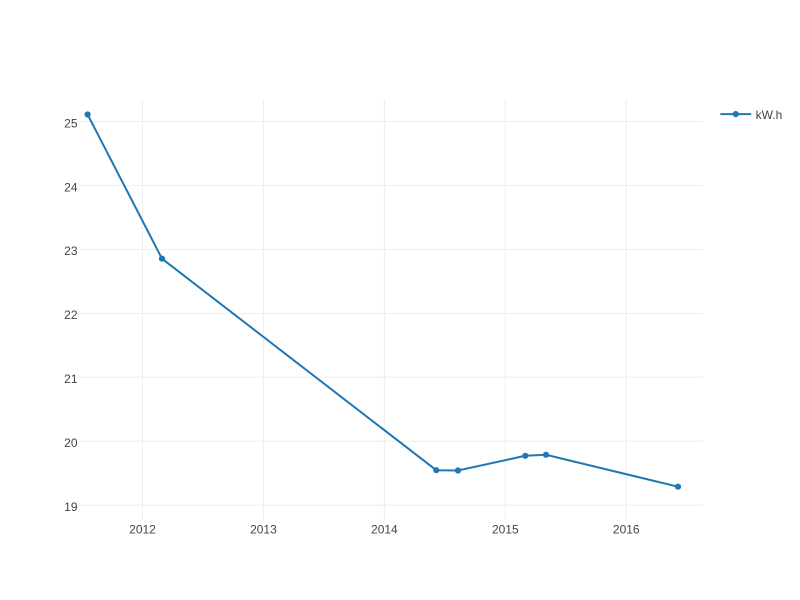 This screenshot has width=800, height=600. Describe the element at coordinates (71, 379) in the screenshot. I see `svg-text: 21` at that location.